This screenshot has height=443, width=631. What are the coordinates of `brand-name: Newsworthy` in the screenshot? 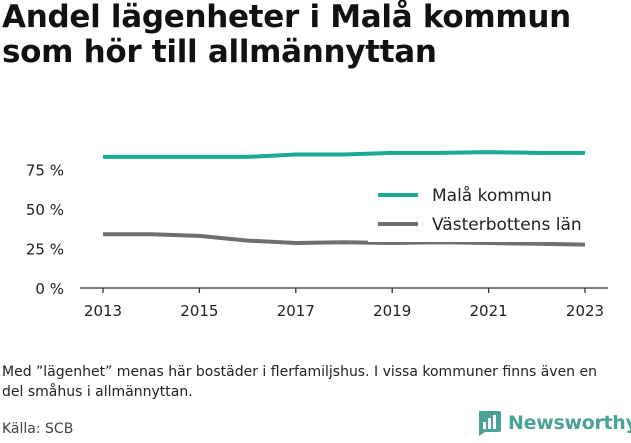 It's located at (569, 423).